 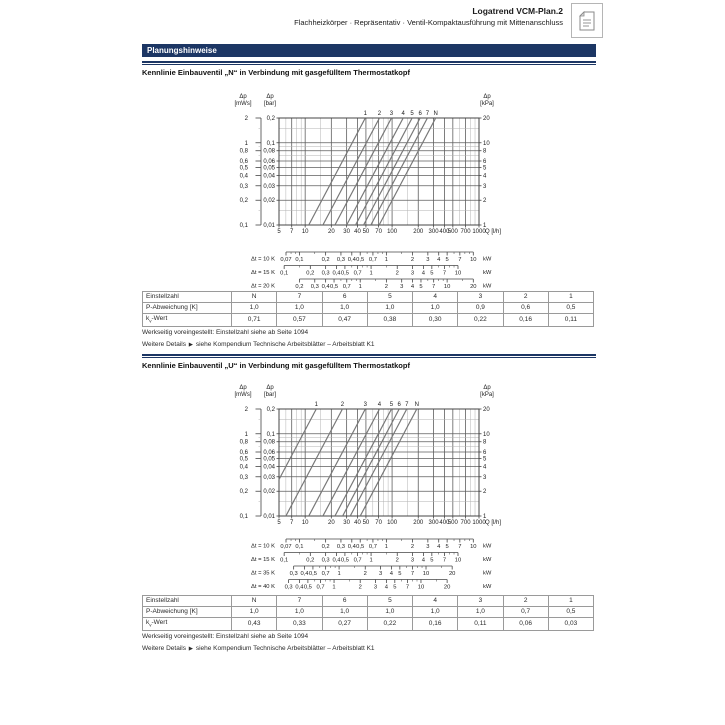 I want to click on svg-text: 0,08, so click(x=269, y=152).